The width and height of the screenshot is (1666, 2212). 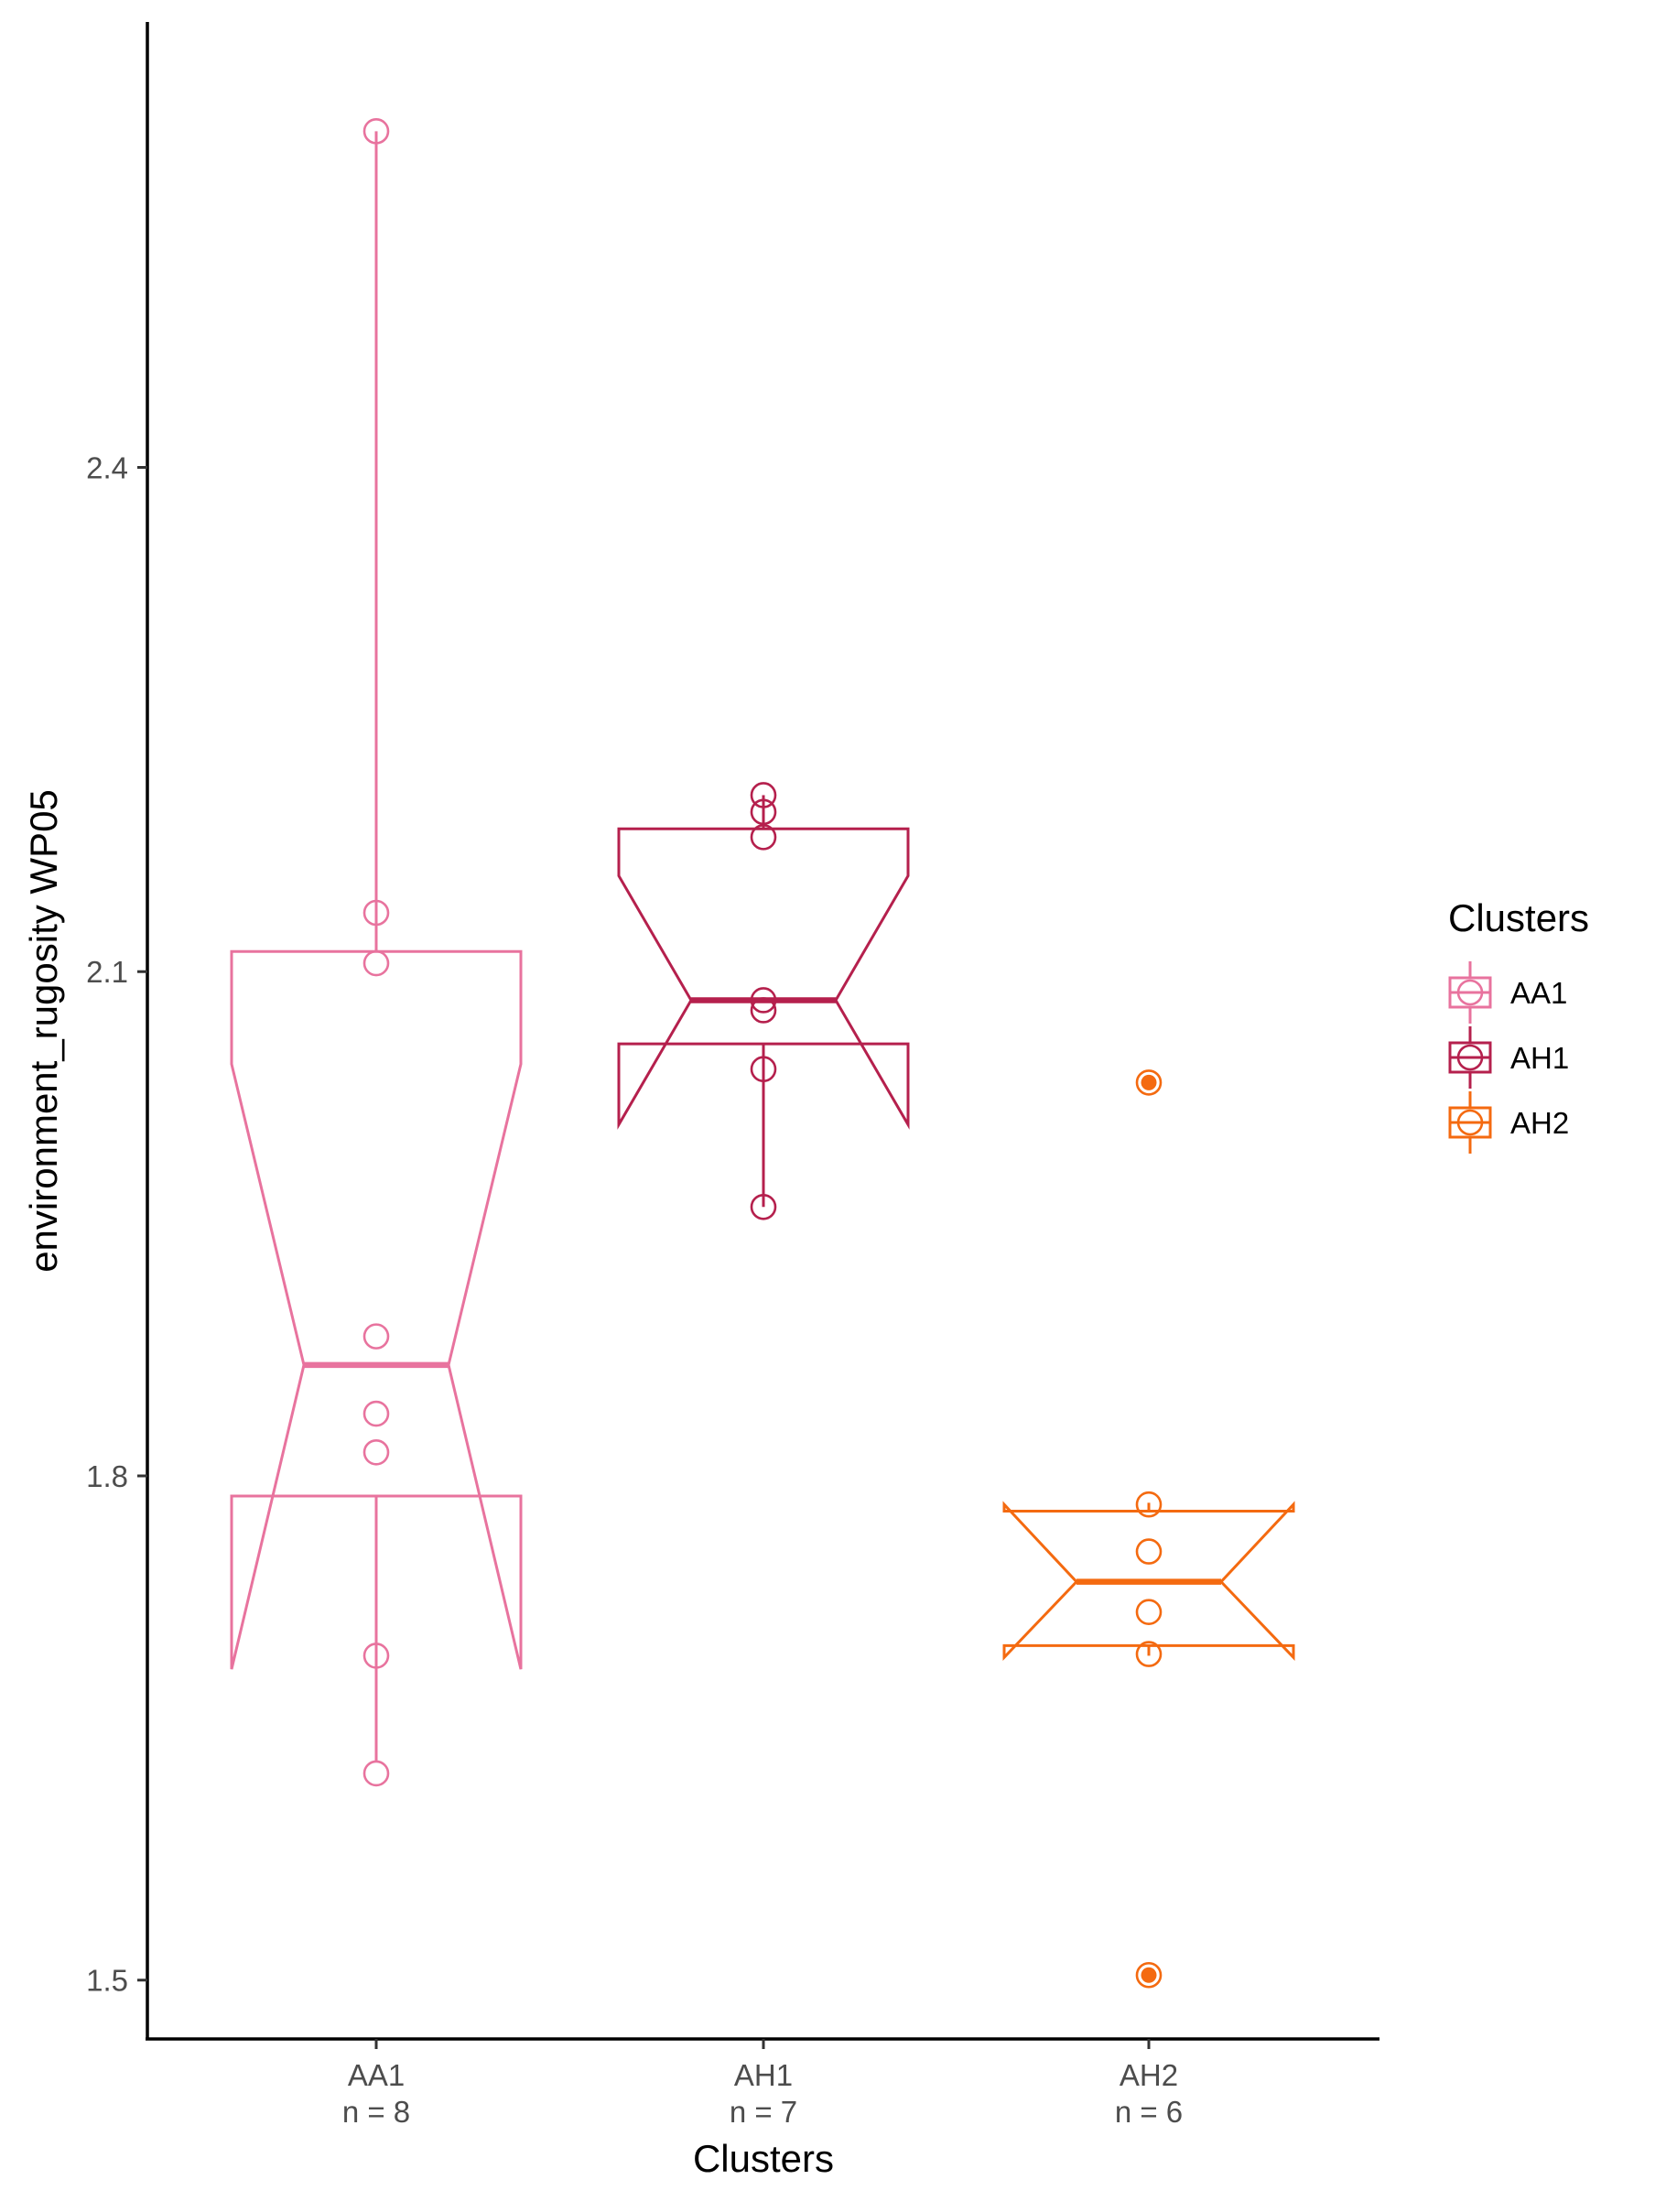 I want to click on x-tick-label: AA1, so click(x=376, y=2075).